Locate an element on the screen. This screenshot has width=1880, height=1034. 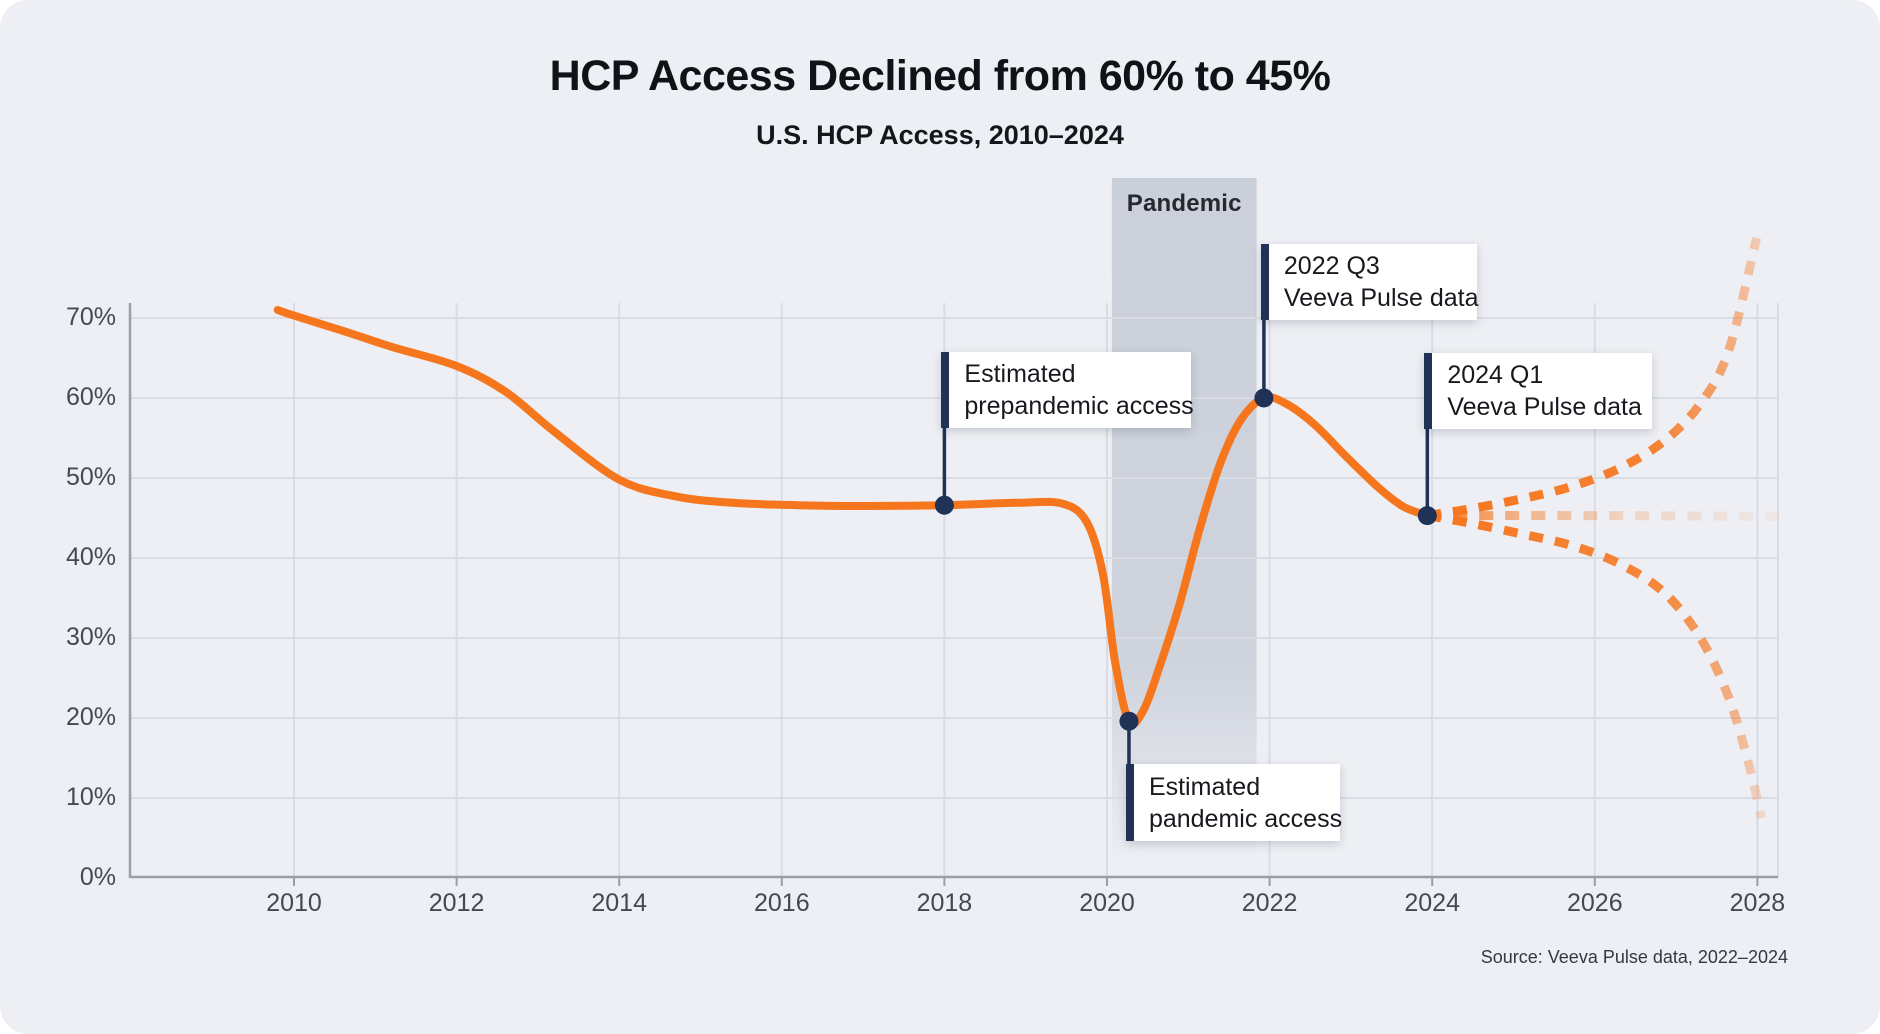
x-tick-label: 2014 is located at coordinates (619, 903).